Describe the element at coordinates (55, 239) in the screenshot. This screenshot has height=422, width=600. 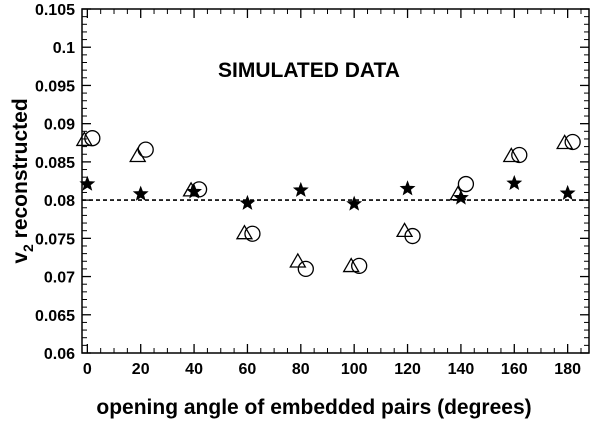
I see `y-tick-label: 0.075` at that location.